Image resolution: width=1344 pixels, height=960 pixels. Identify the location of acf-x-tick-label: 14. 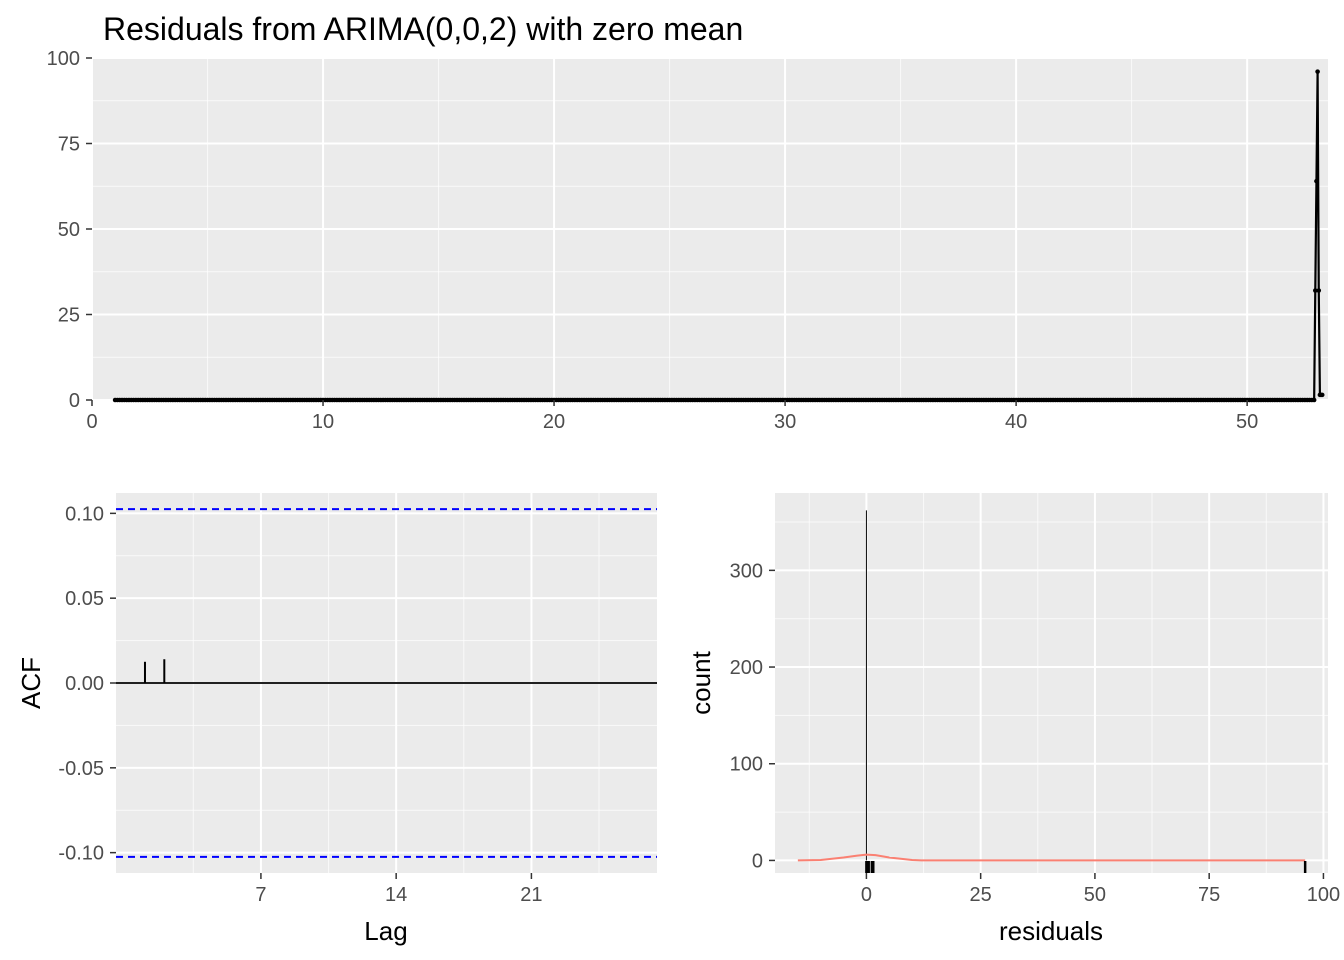
(396, 895).